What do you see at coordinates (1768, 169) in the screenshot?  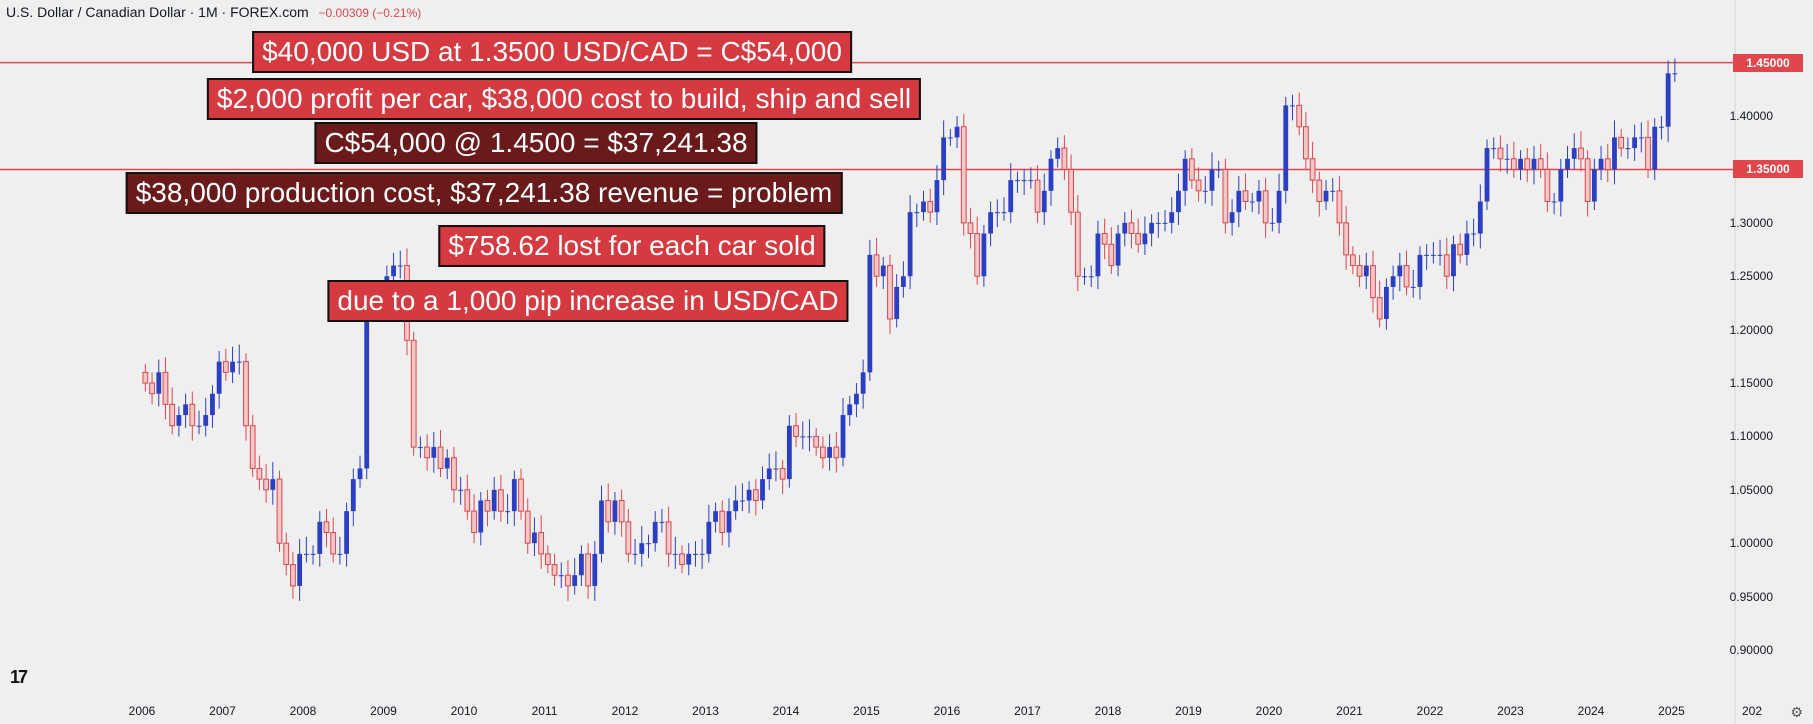 I see `level-price-tag: 1.35000` at bounding box center [1768, 169].